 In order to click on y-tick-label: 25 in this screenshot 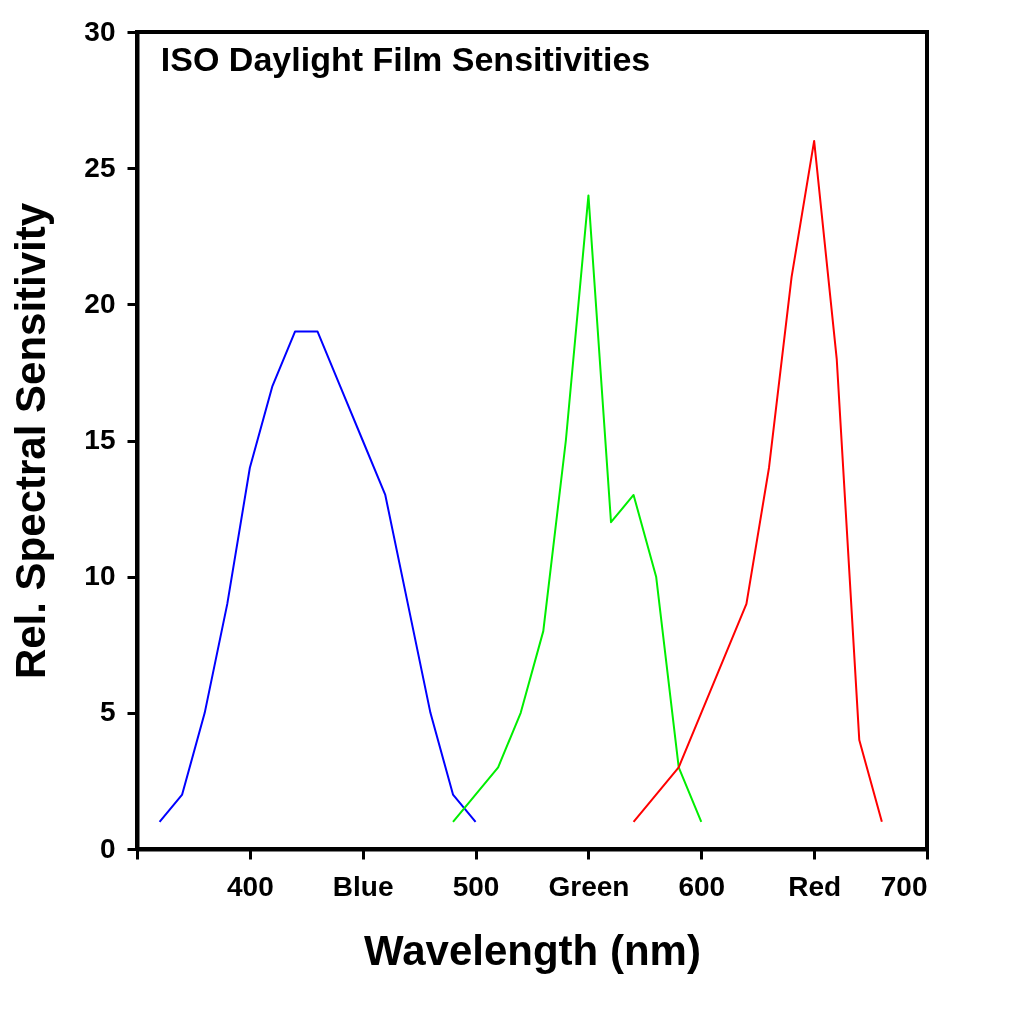, I will do `click(100, 167)`.